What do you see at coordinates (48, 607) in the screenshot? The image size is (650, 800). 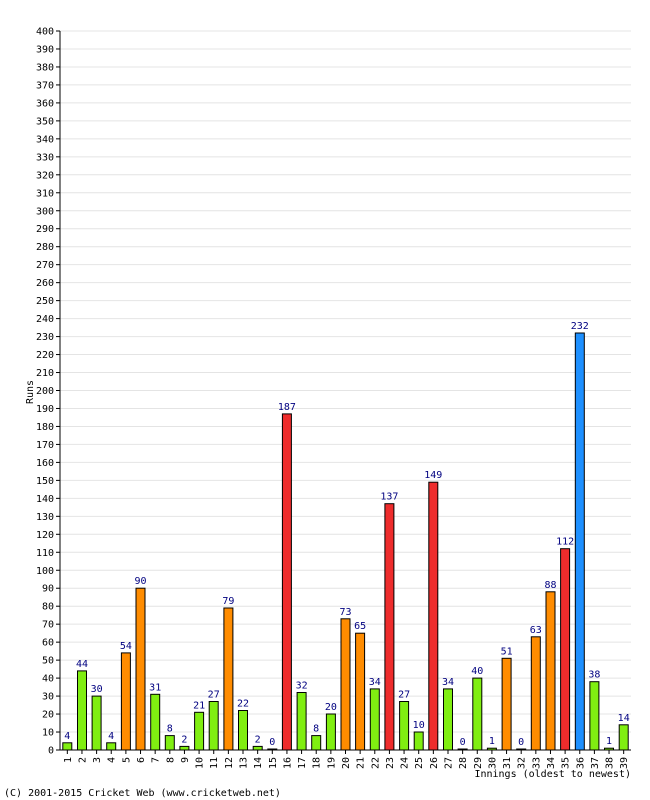 I see `y-tick-label: 80` at bounding box center [48, 607].